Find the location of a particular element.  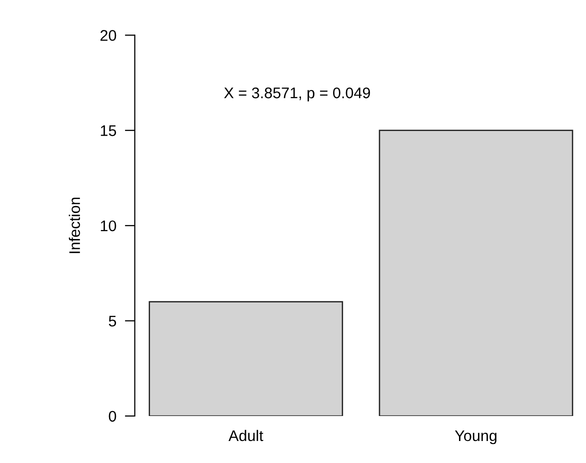

y-tick-label: 10 is located at coordinates (108, 226).